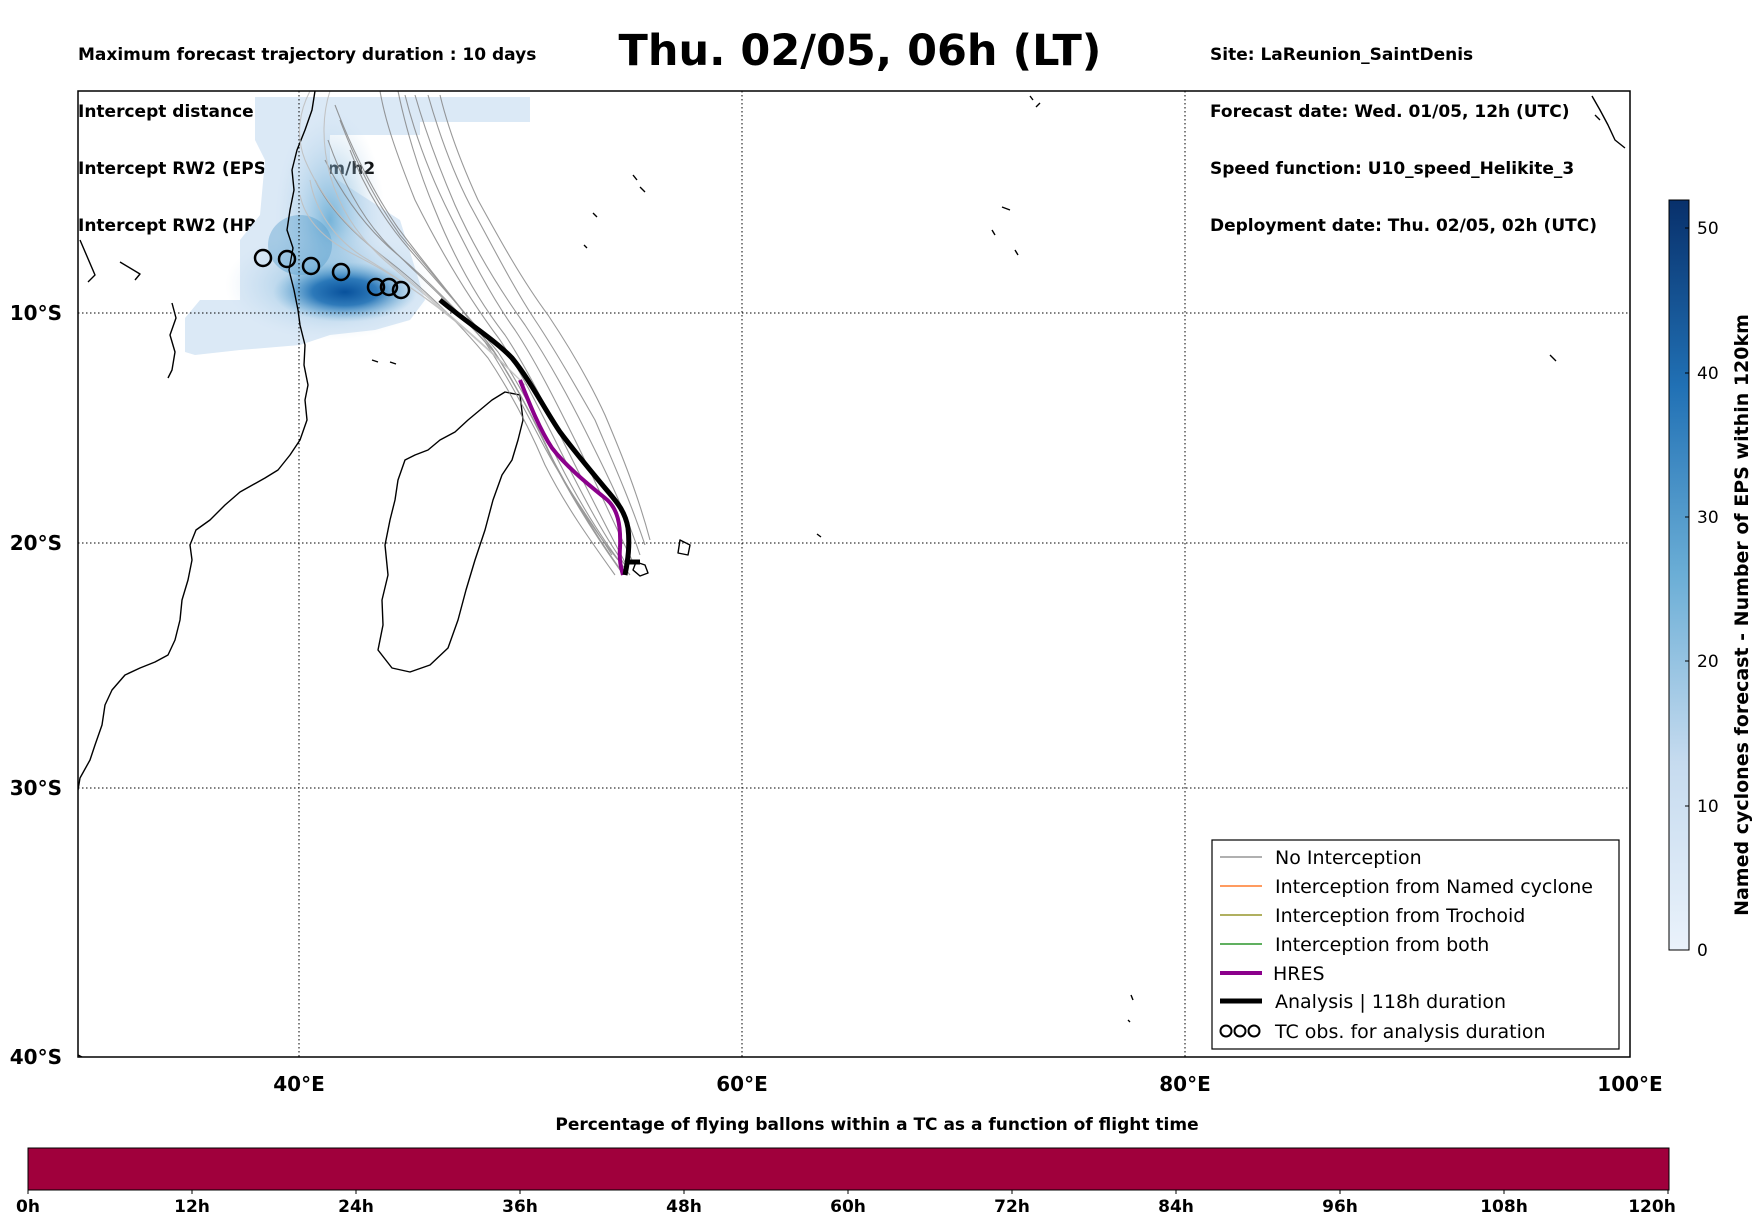 The image size is (1754, 1223). Describe the element at coordinates (1652, 1207) in the screenshot. I see `timebar-tick: 120h` at that location.